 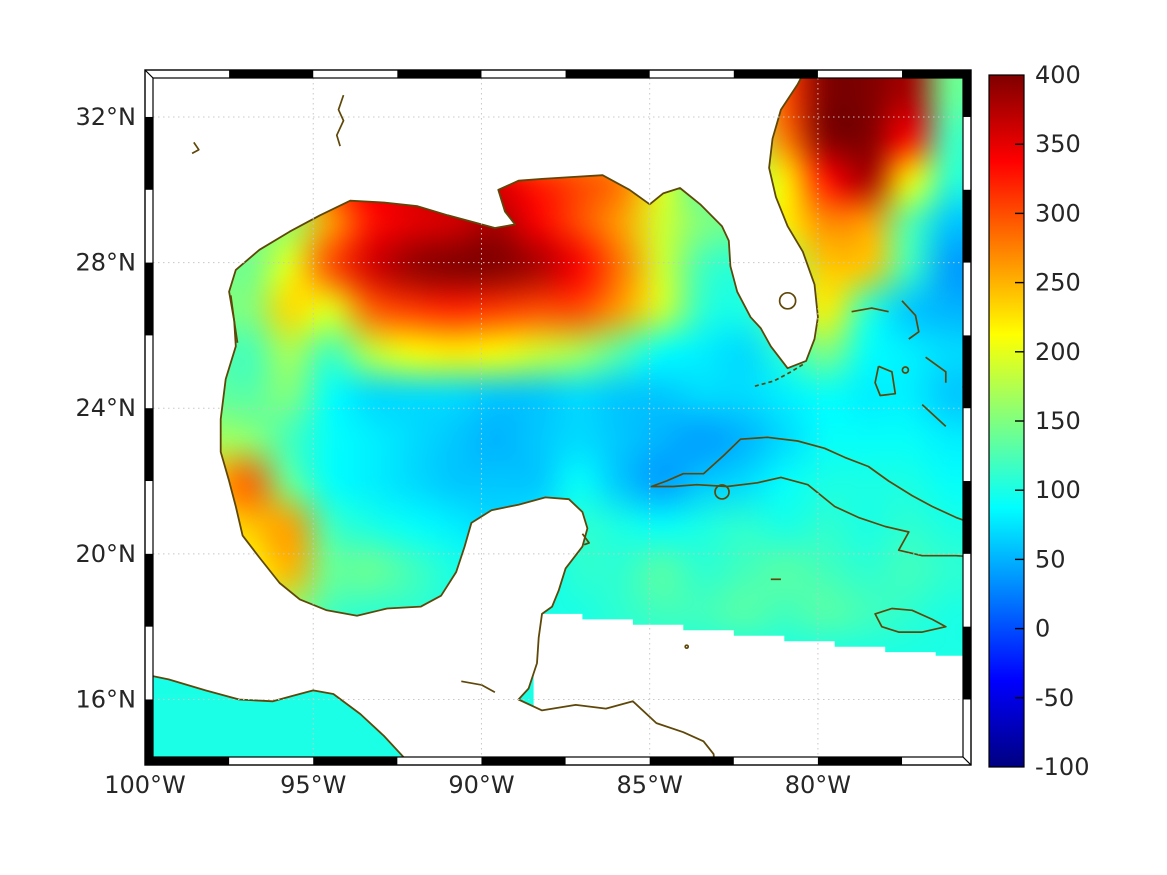 I want to click on x-tick-label: 95°W, so click(x=313, y=785).